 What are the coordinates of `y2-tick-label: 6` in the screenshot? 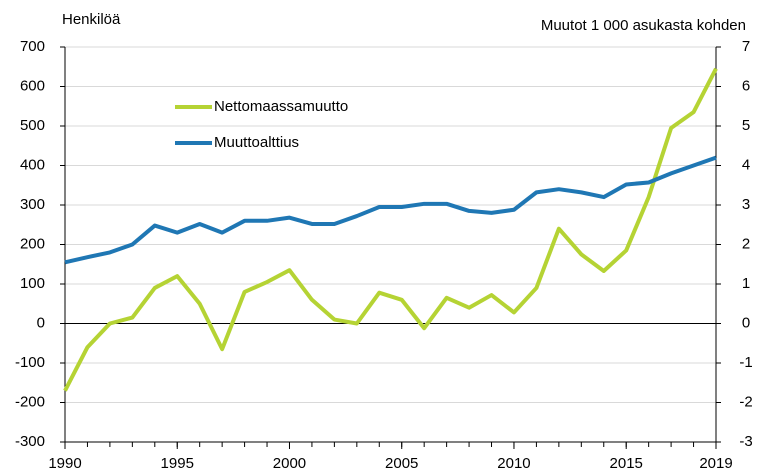 It's located at (746, 85).